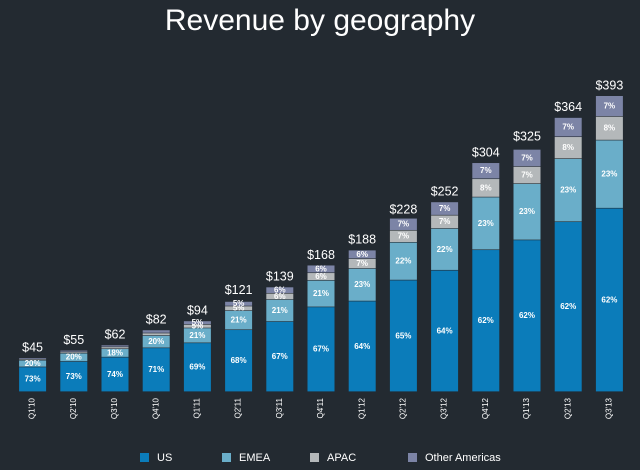 The width and height of the screenshot is (640, 470). I want to click on total-label: $121, so click(239, 290).